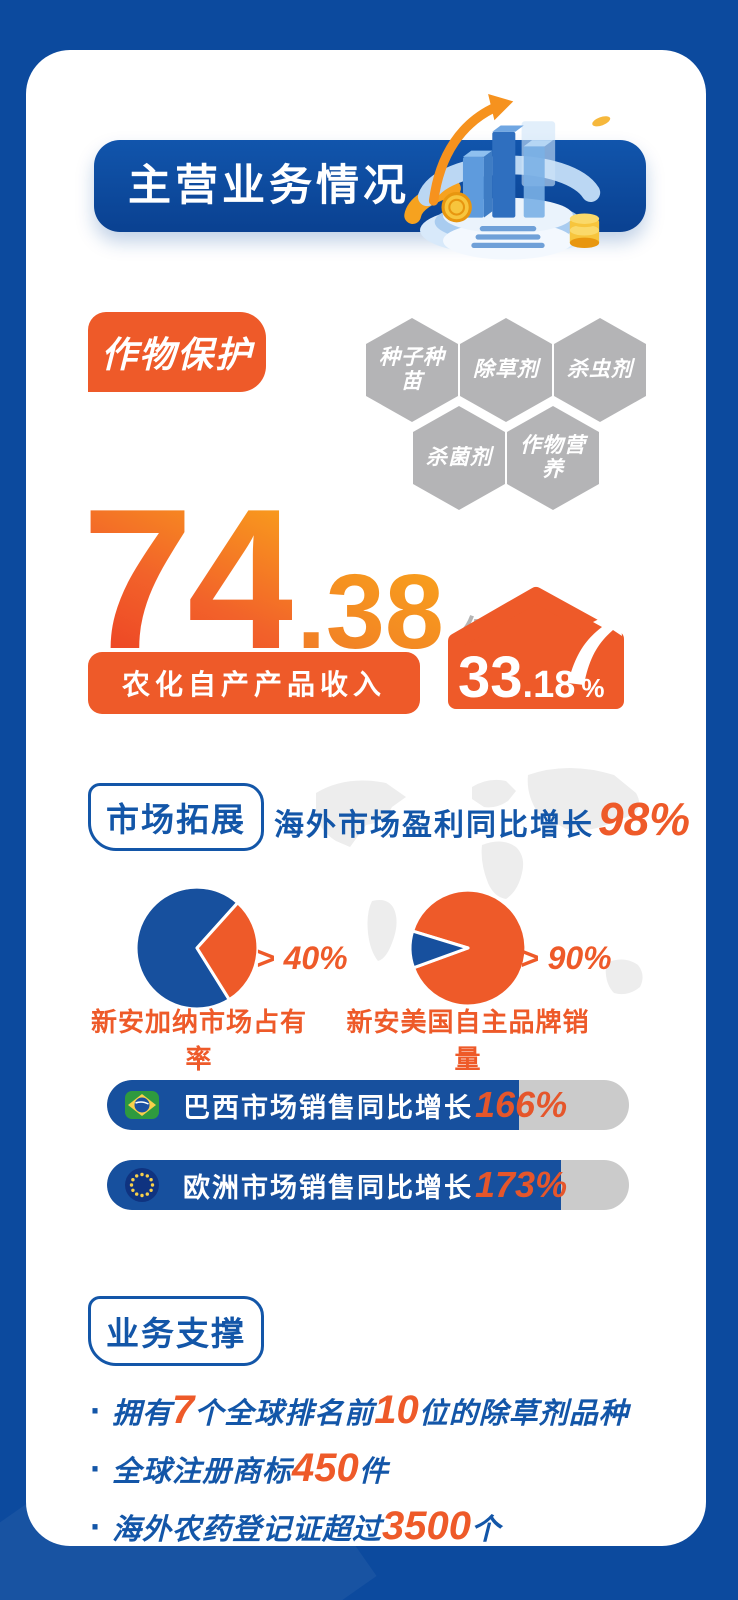 The image size is (738, 1600). I want to click on brazil-growth-value: 166%, so click(521, 1104).